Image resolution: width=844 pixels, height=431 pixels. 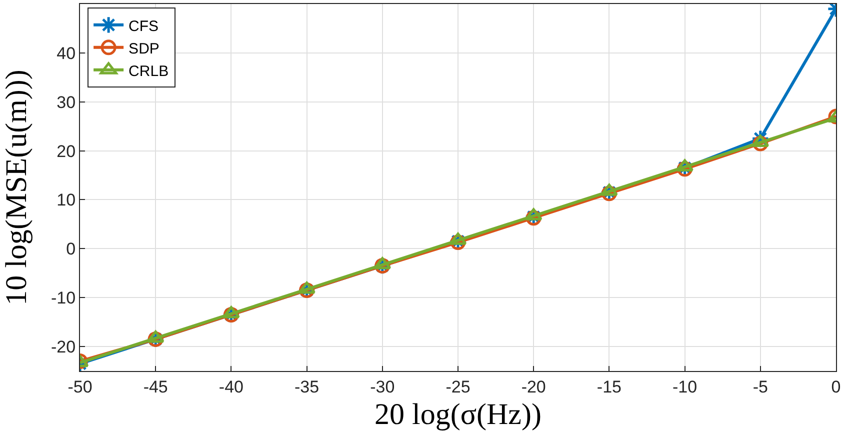 What do you see at coordinates (66, 200) in the screenshot?
I see `y-tick-label: 10` at bounding box center [66, 200].